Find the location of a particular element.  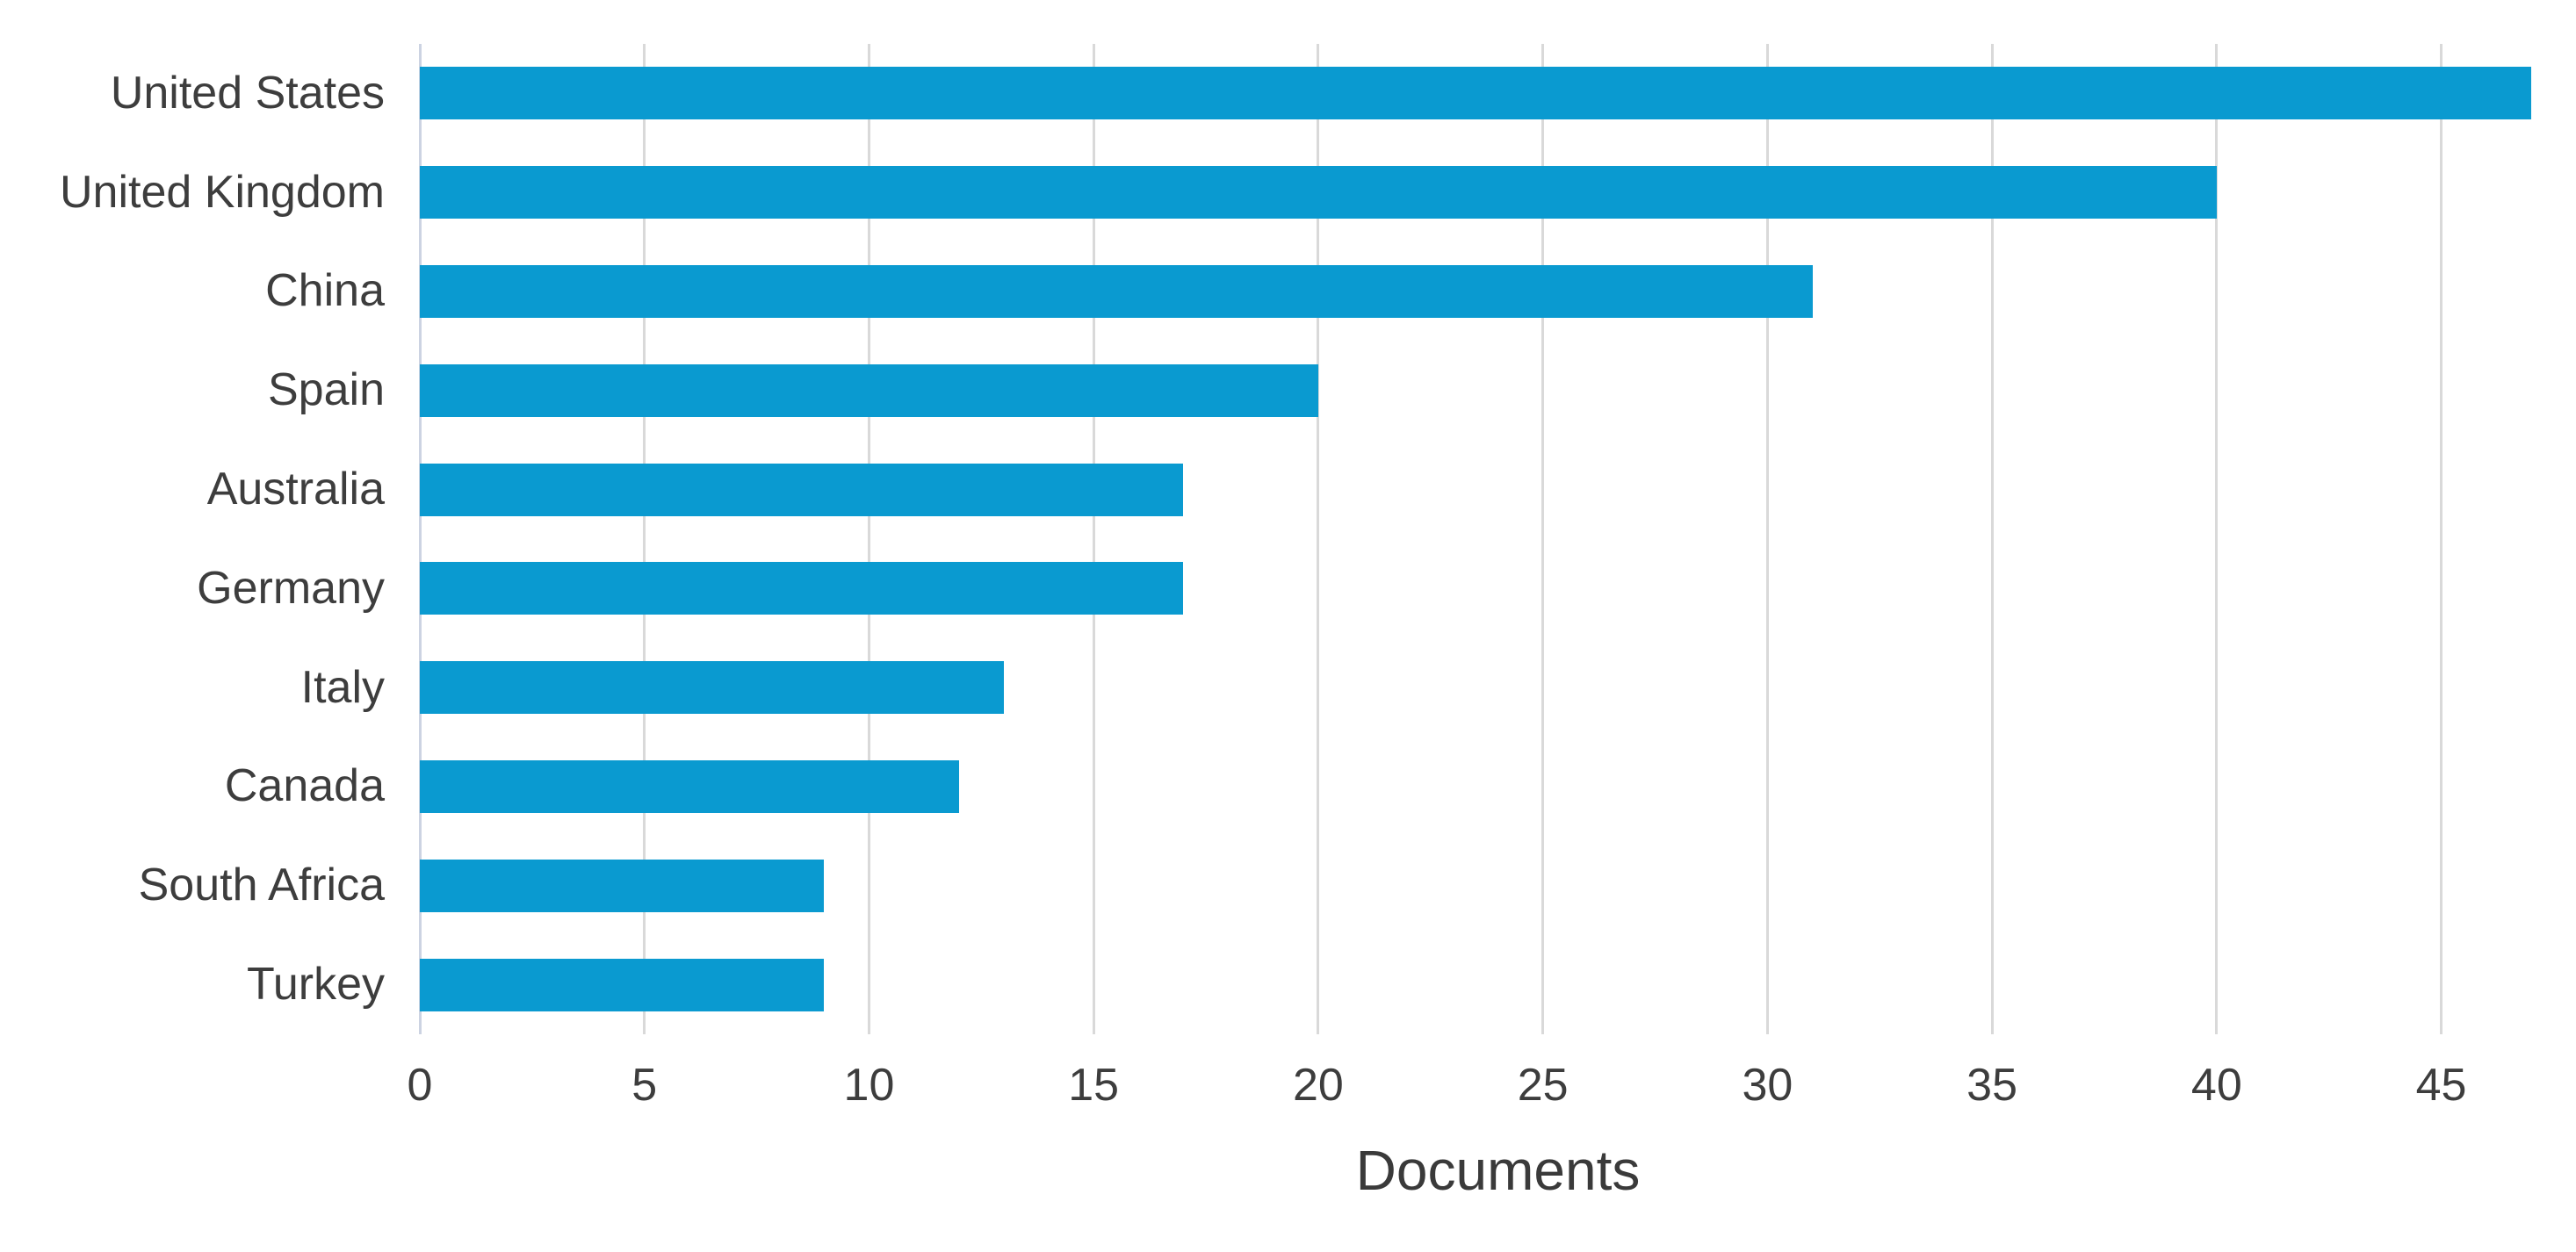

x-axis-title: Documents is located at coordinates (1498, 1170).